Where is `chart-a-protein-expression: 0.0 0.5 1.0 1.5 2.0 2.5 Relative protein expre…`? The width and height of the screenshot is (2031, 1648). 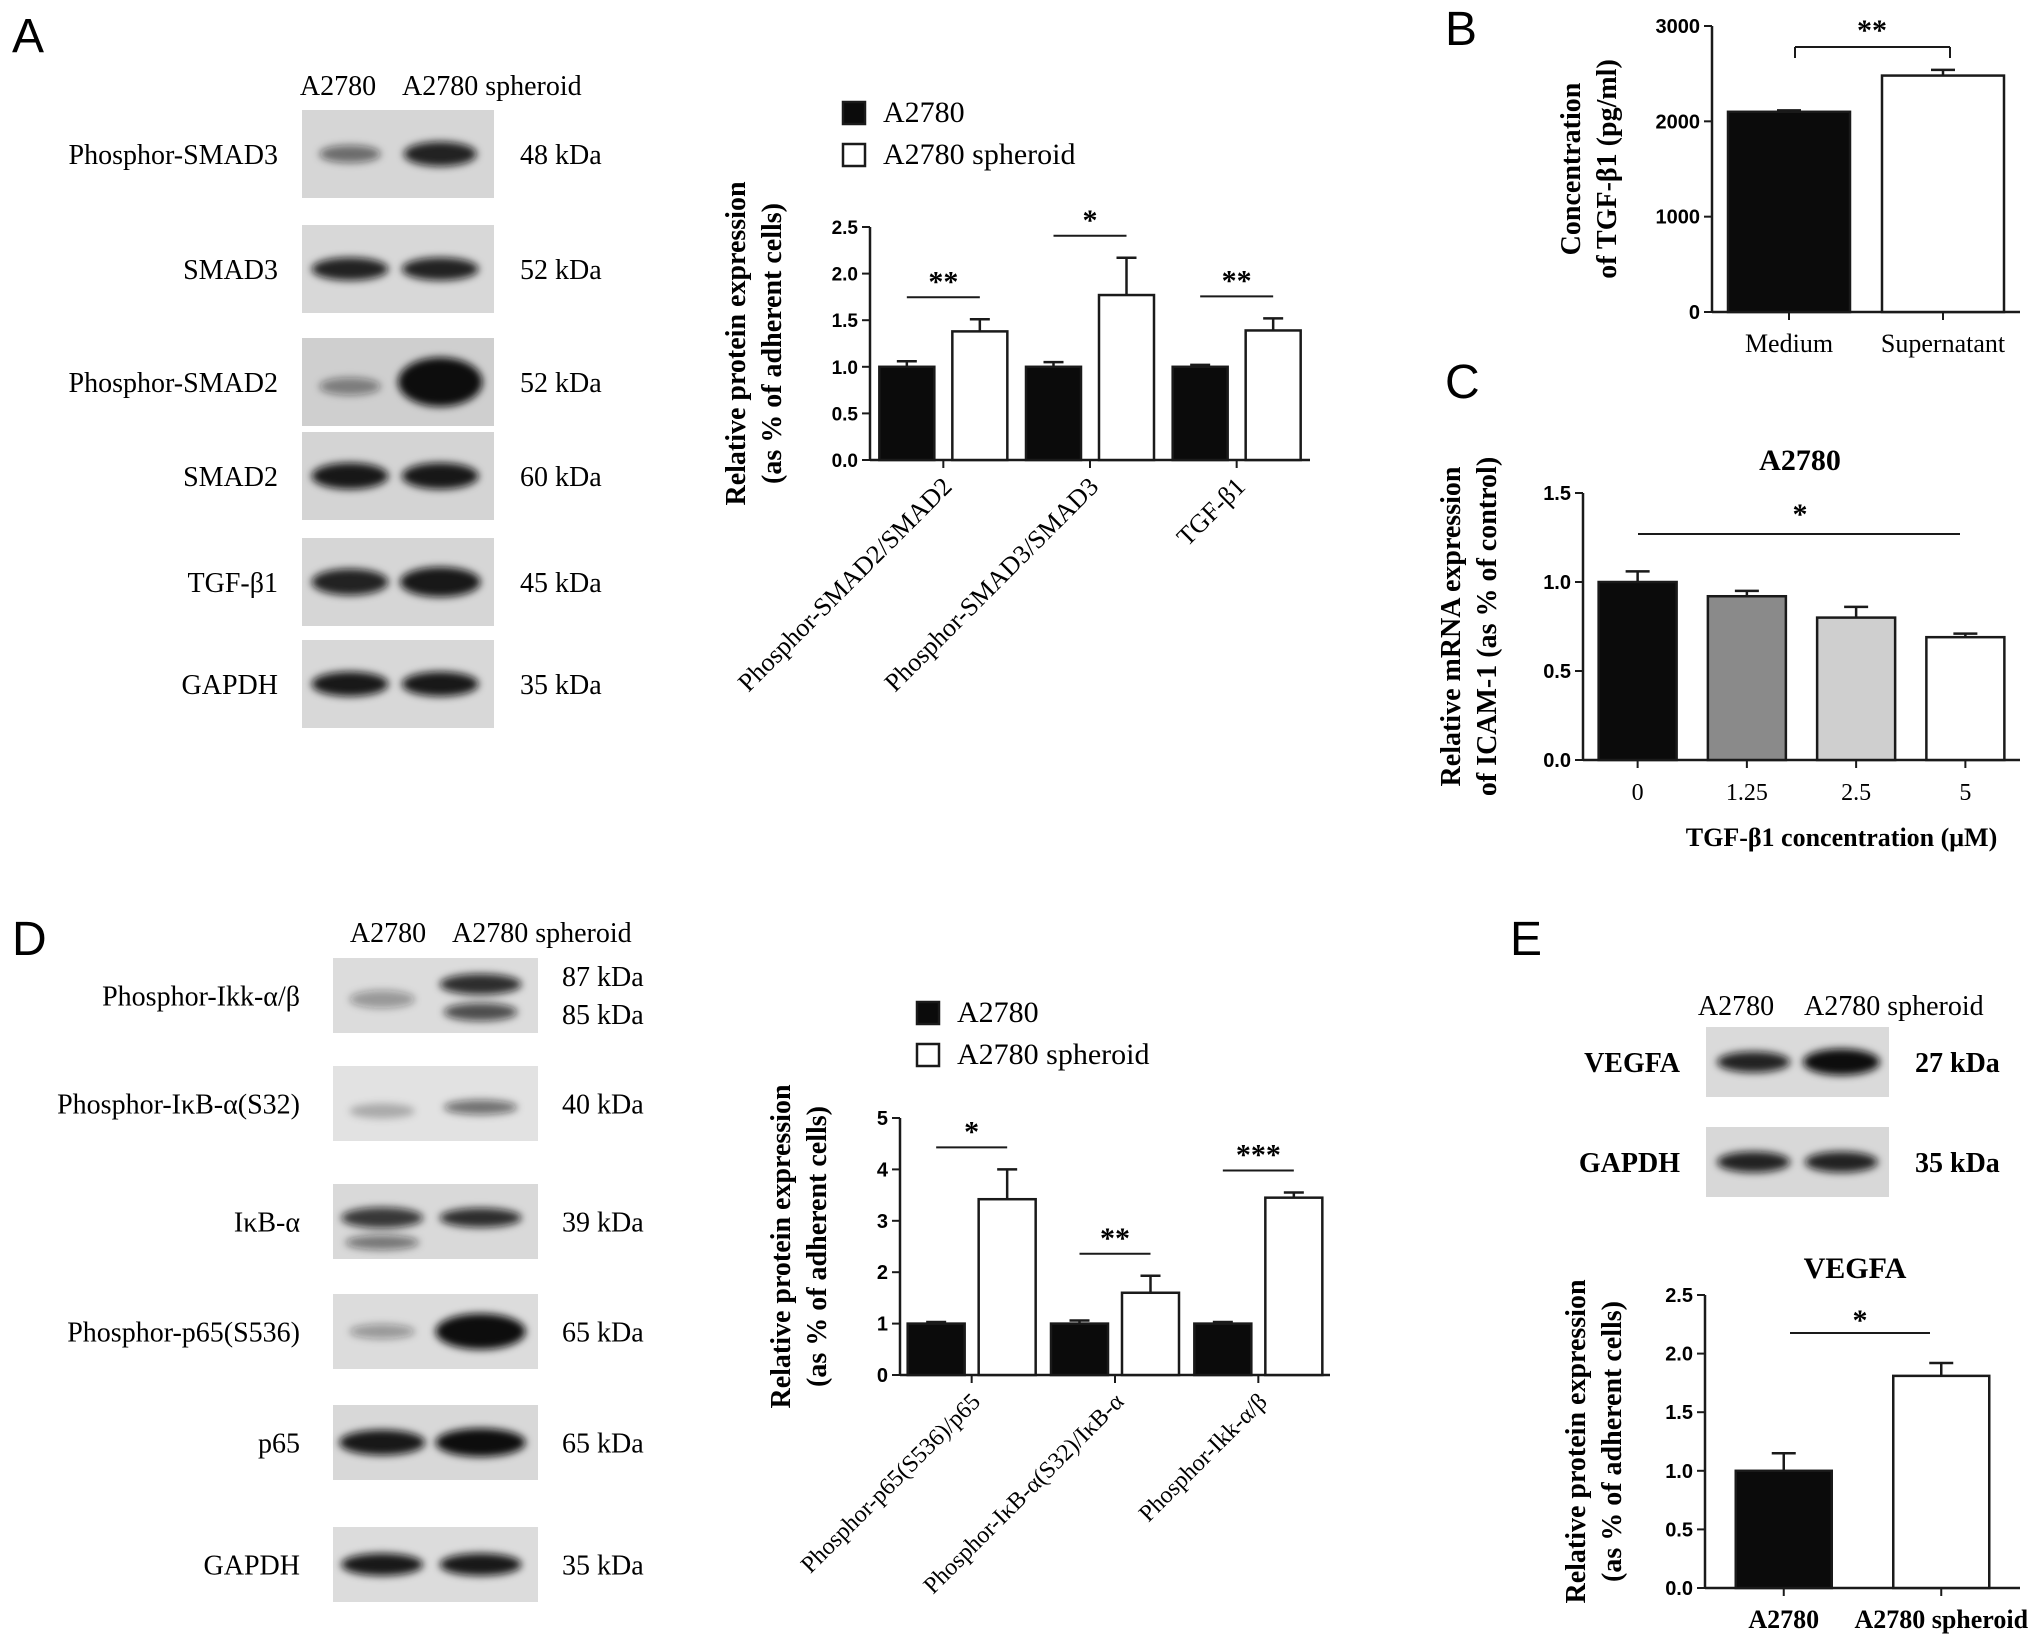 chart-a-protein-expression: 0.0 0.5 1.0 1.5 2.0 2.5 Relative protein expre… is located at coordinates (1015, 396).